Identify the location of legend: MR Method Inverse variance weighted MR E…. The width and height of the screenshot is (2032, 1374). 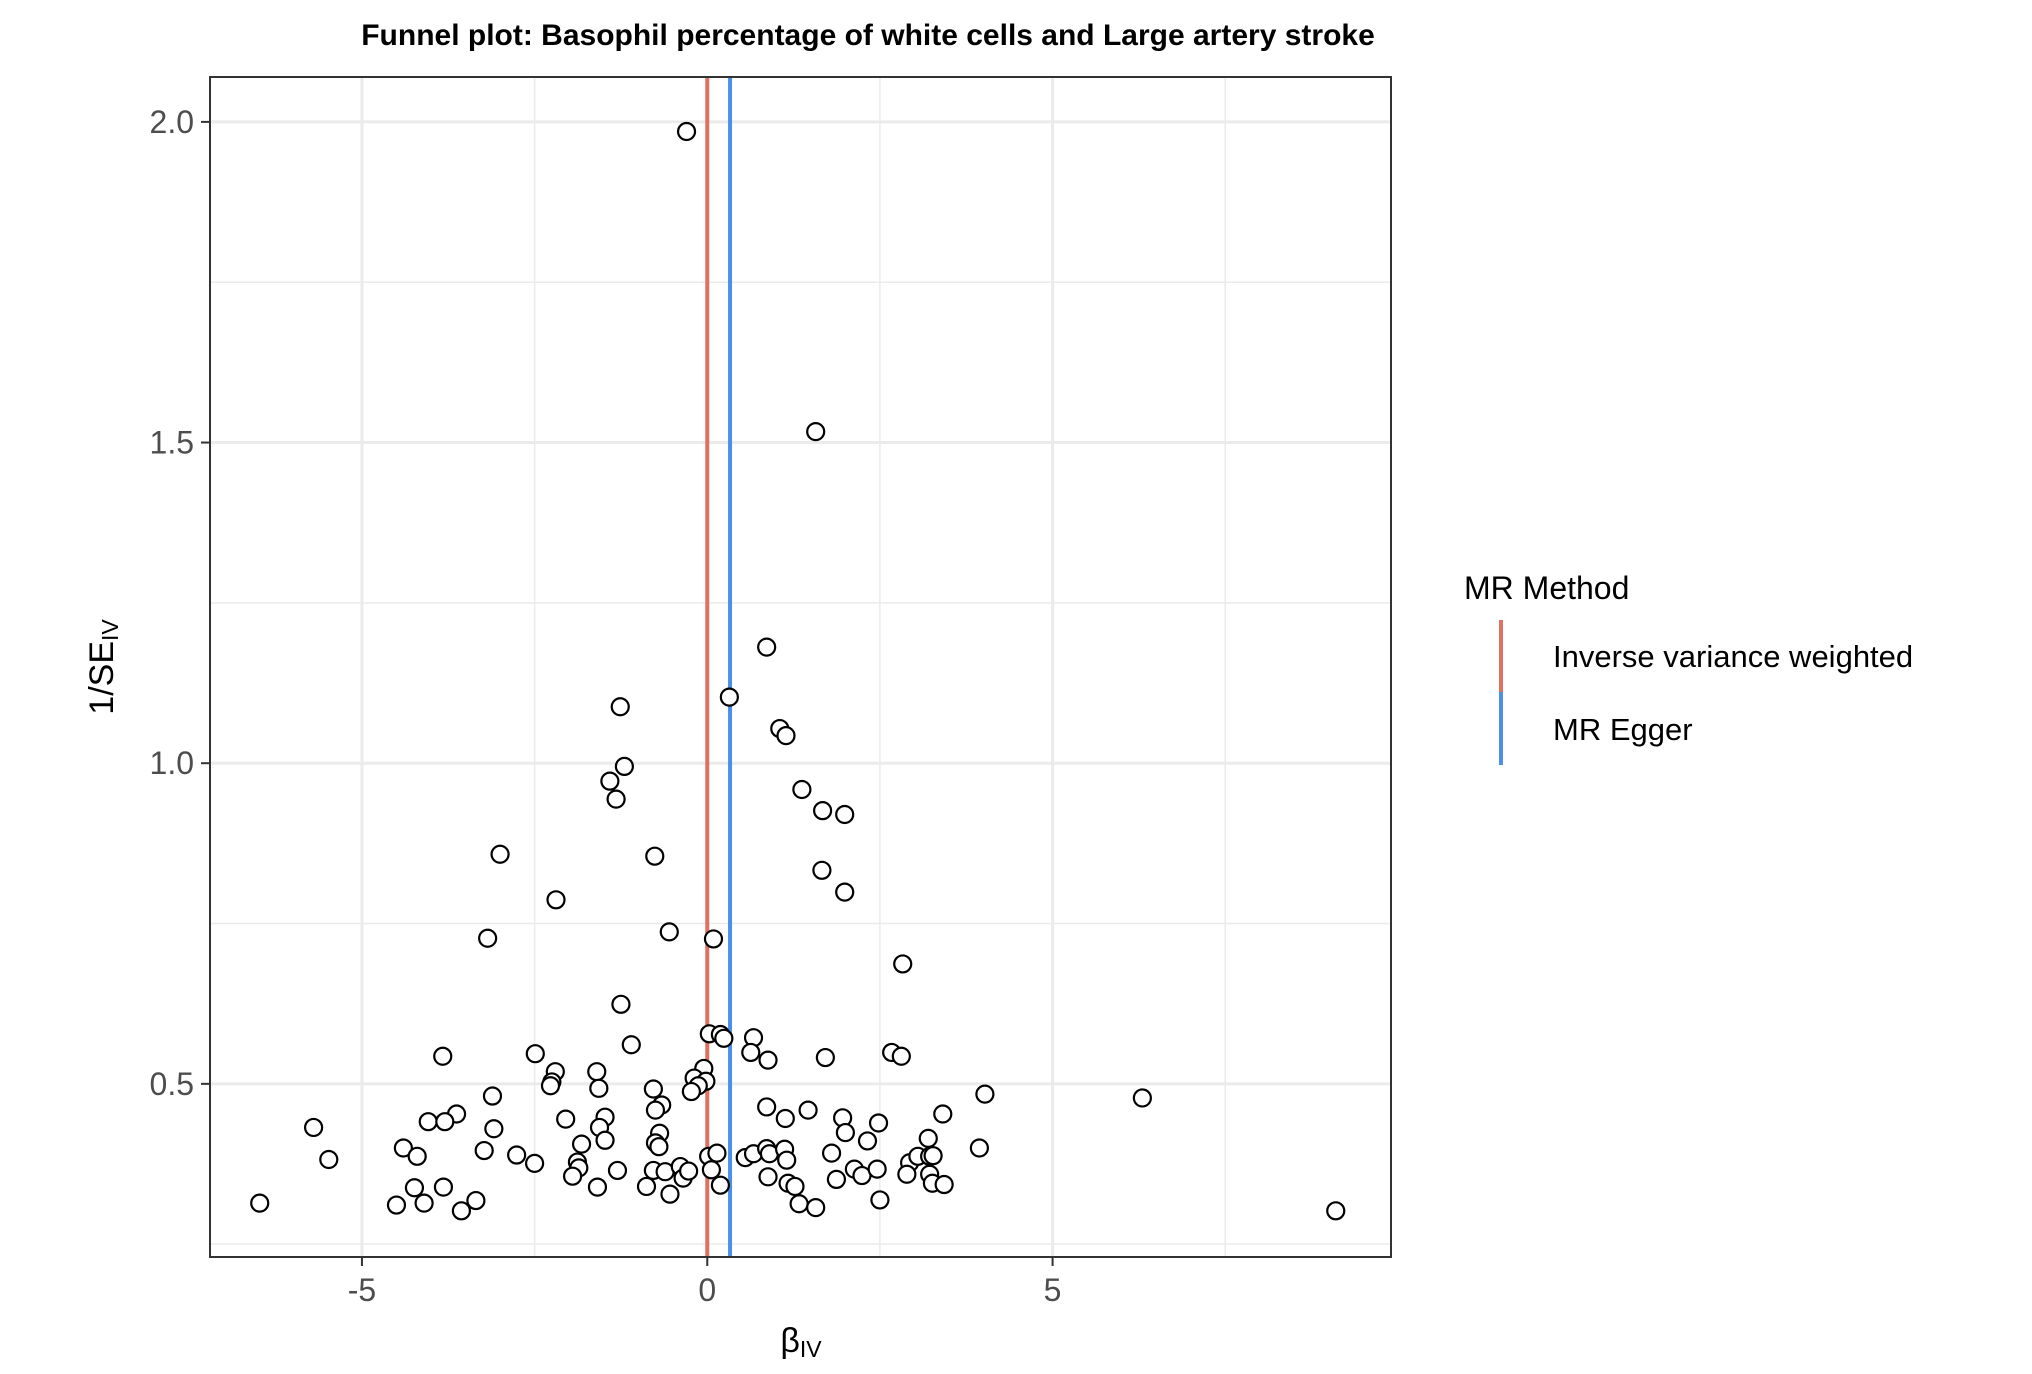
(1688, 667).